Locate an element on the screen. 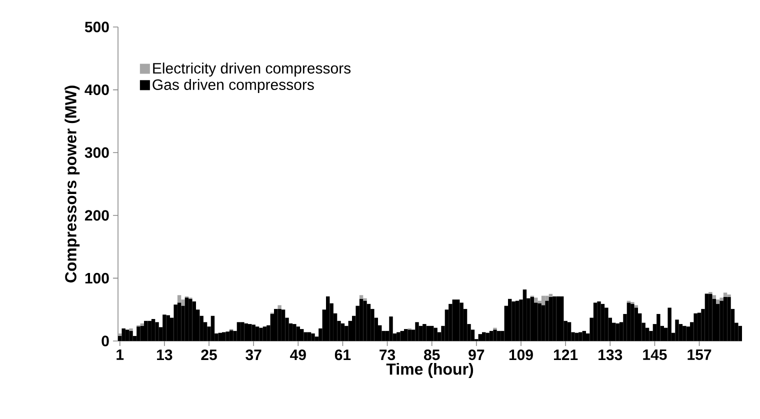  y-tick-label: 100 is located at coordinates (97, 278).